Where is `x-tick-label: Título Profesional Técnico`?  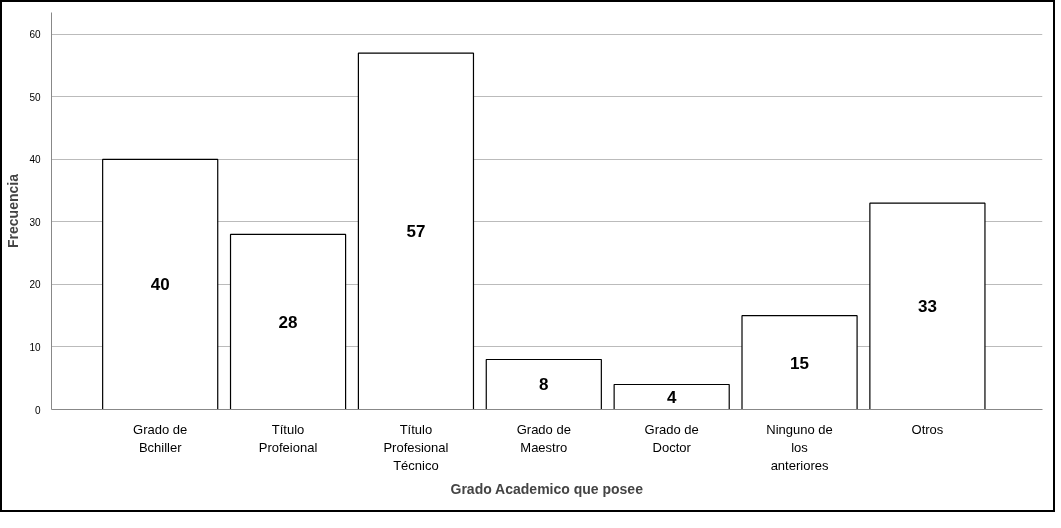 x-tick-label: Título Profesional Técnico is located at coordinates (416, 447).